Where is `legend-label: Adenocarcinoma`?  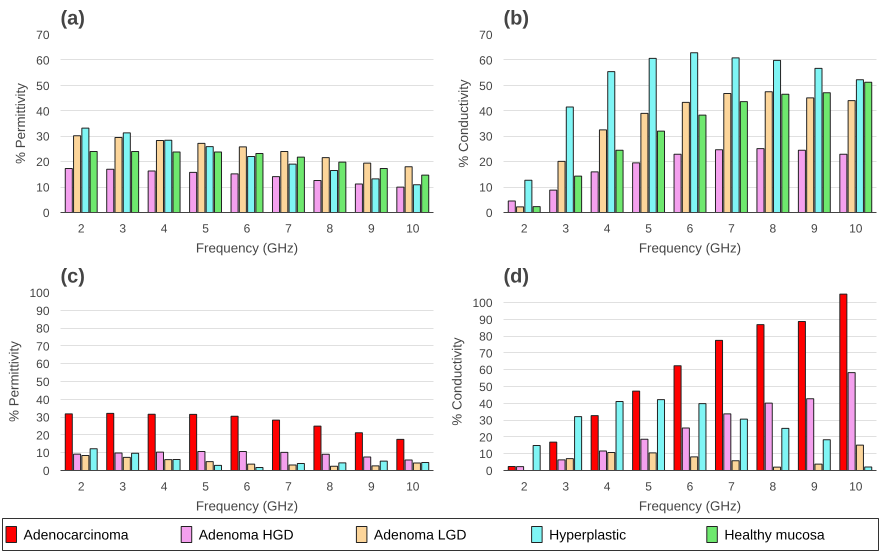
legend-label: Adenocarcinoma is located at coordinates (76, 534).